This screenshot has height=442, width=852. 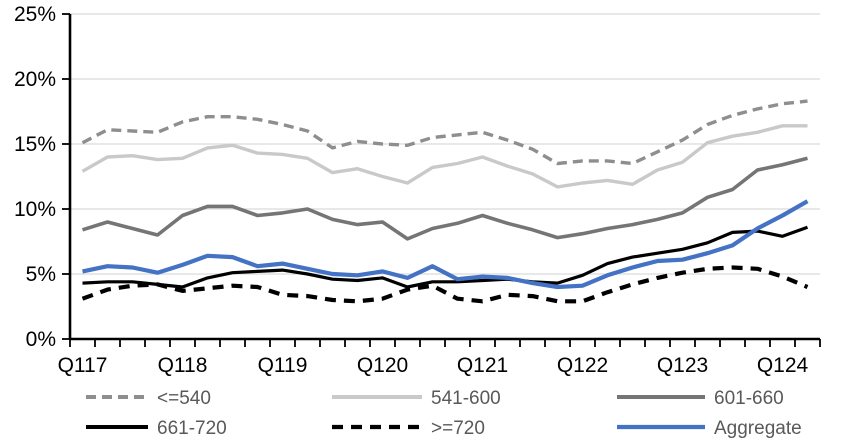 I want to click on legend-item-541-600: 541-600, so click(x=416, y=398).